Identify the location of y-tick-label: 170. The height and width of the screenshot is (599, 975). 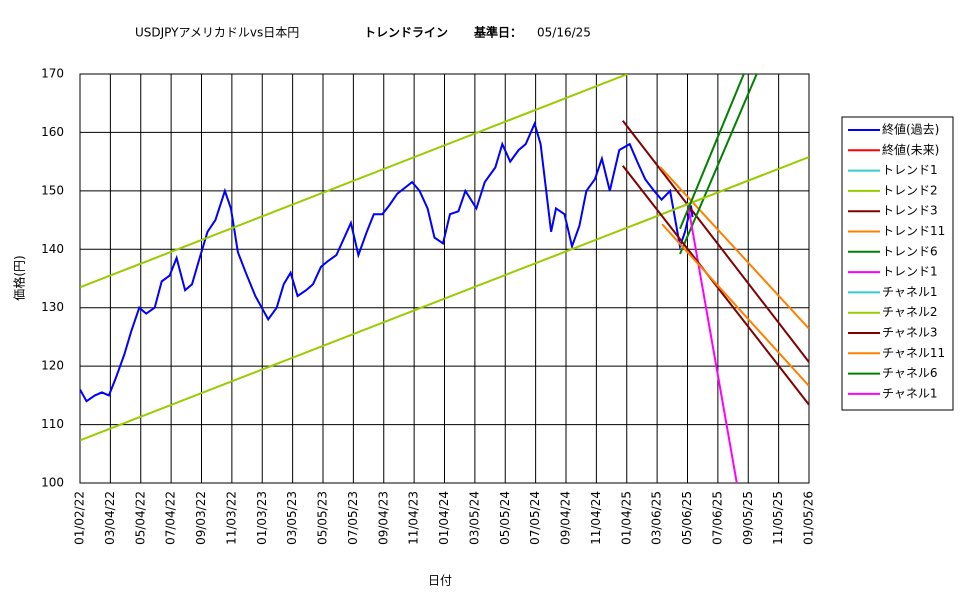
(52, 74).